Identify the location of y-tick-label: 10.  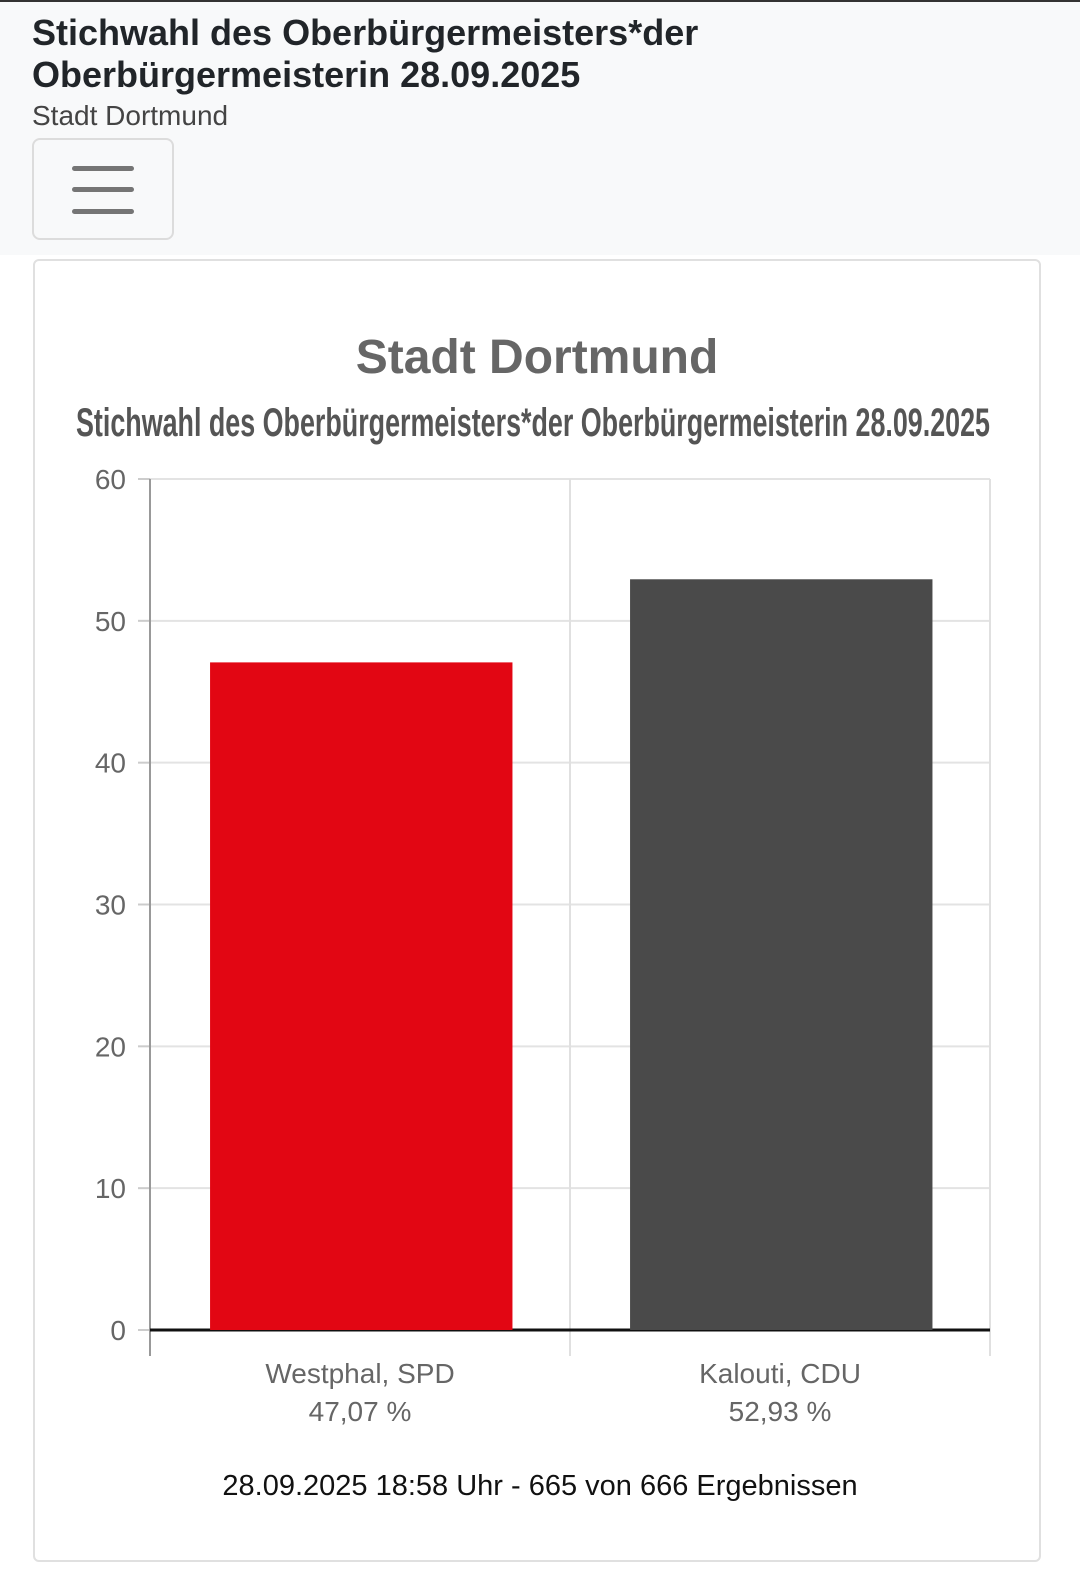
(110, 1188).